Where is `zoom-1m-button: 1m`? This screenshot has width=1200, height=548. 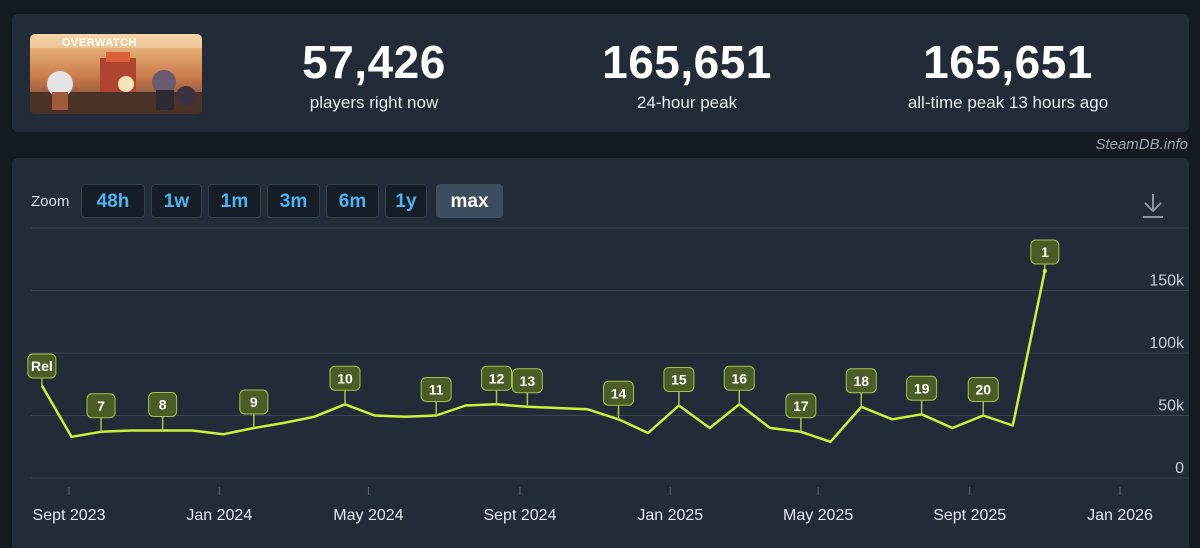 zoom-1m-button: 1m is located at coordinates (234, 201).